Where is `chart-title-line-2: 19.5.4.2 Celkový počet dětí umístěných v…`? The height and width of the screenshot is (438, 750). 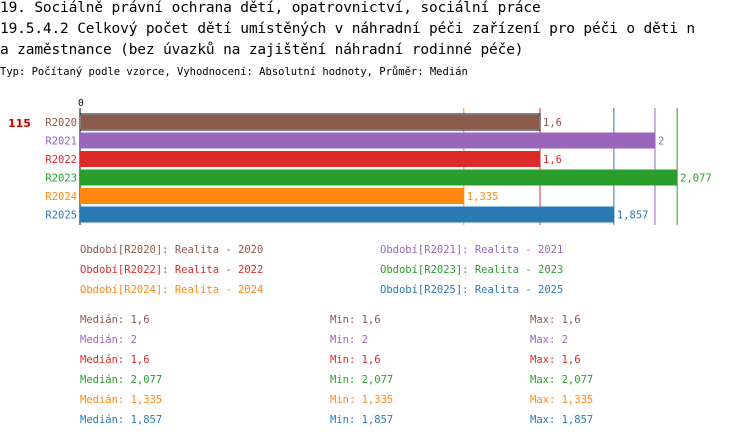 chart-title-line-2: 19.5.4.2 Celkový počet dětí umístěných v… is located at coordinates (347, 29).